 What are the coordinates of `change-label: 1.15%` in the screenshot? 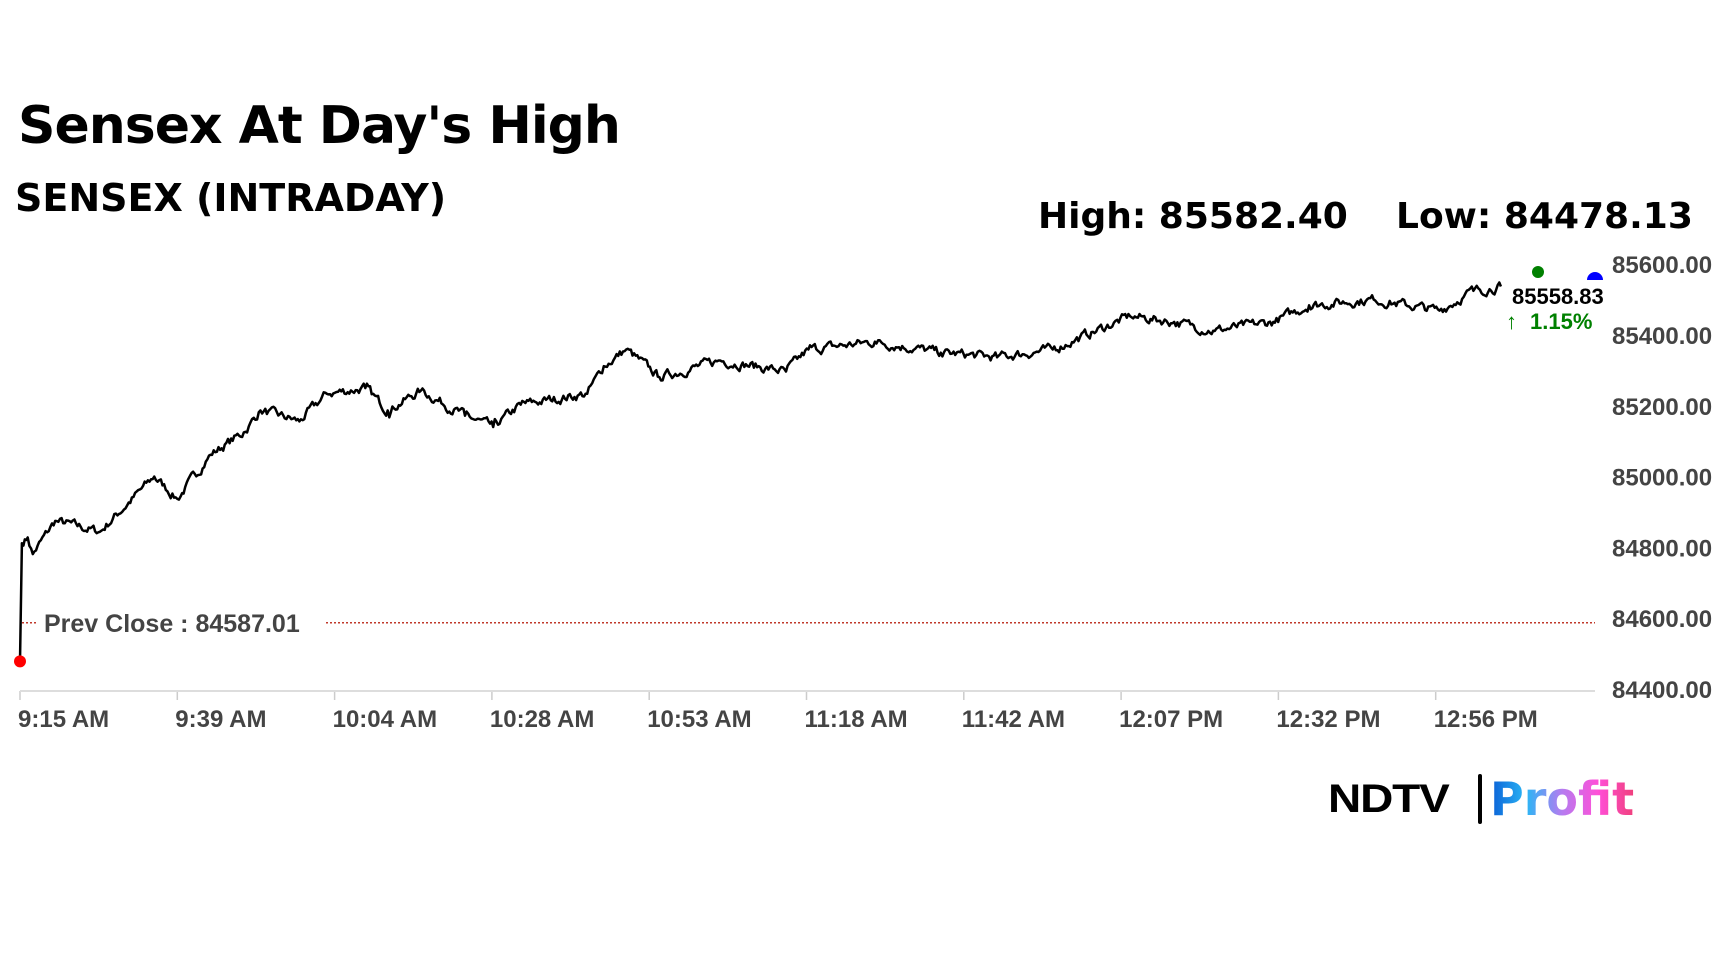 It's located at (1561, 321).